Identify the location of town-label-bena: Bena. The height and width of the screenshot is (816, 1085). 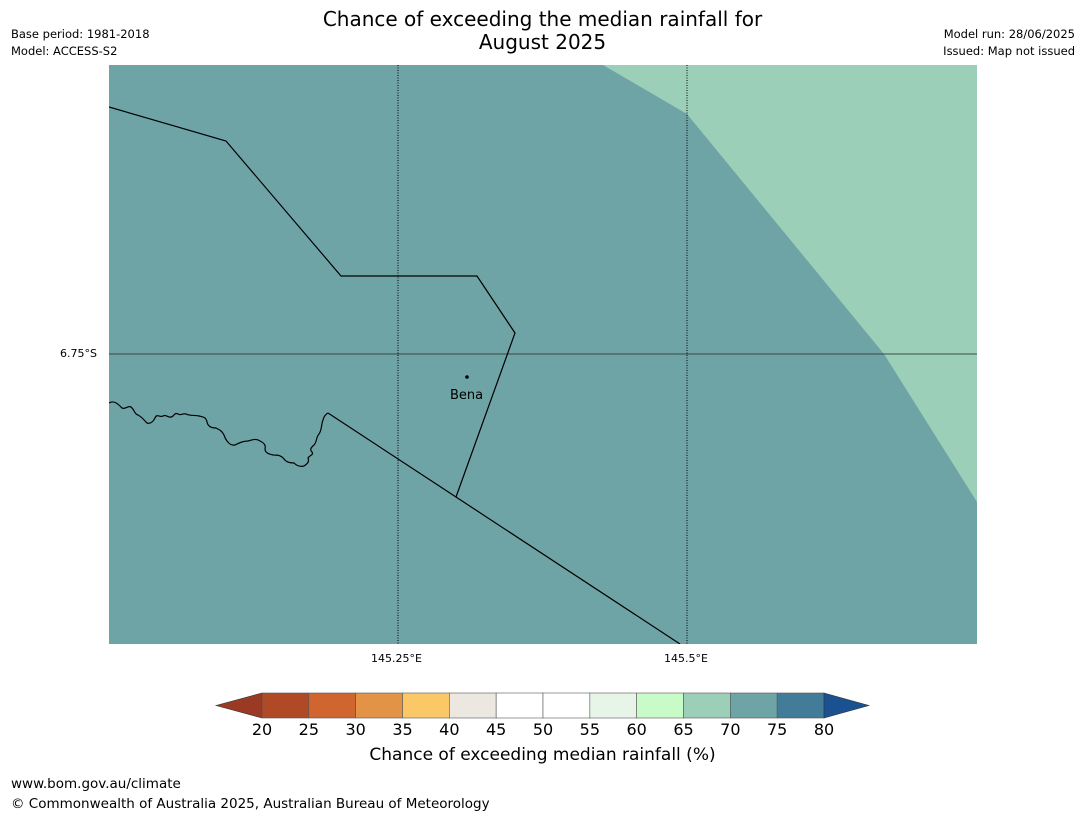
(467, 395).